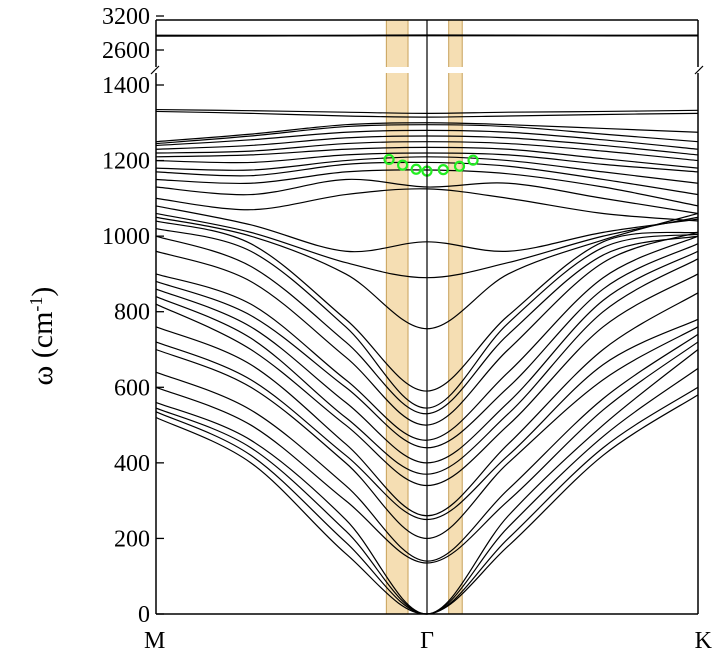 The width and height of the screenshot is (722, 661). What do you see at coordinates (704, 641) in the screenshot?
I see `x-tick-label-K: K` at bounding box center [704, 641].